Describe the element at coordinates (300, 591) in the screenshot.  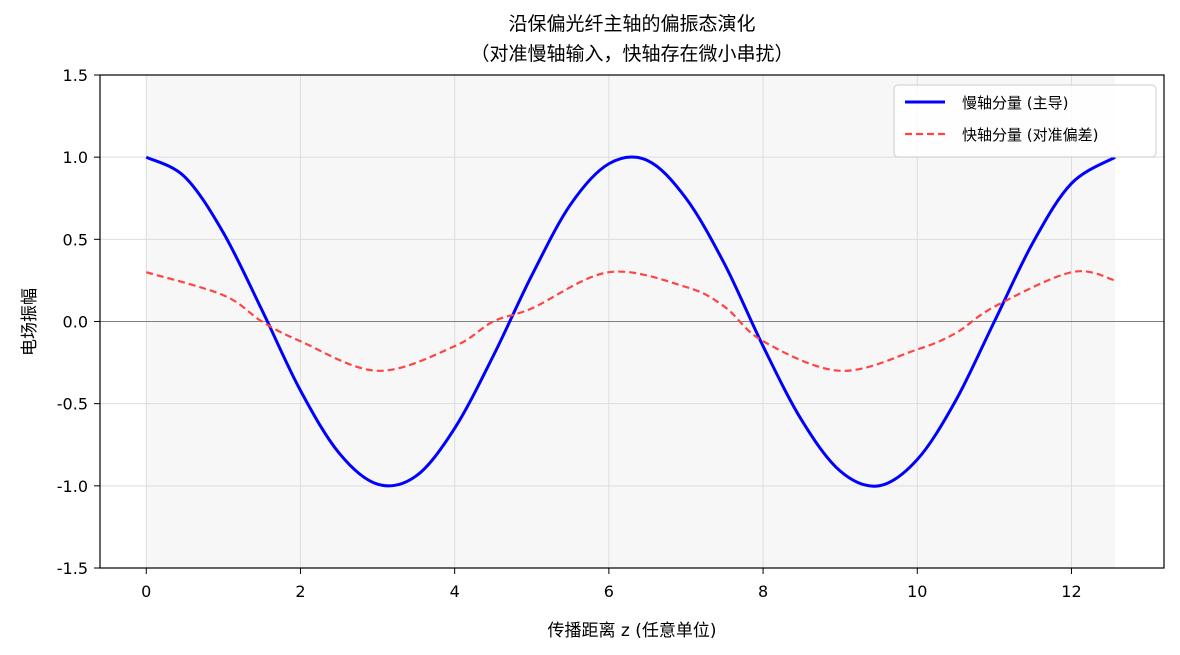
I see `x-tick-label: 2` at that location.